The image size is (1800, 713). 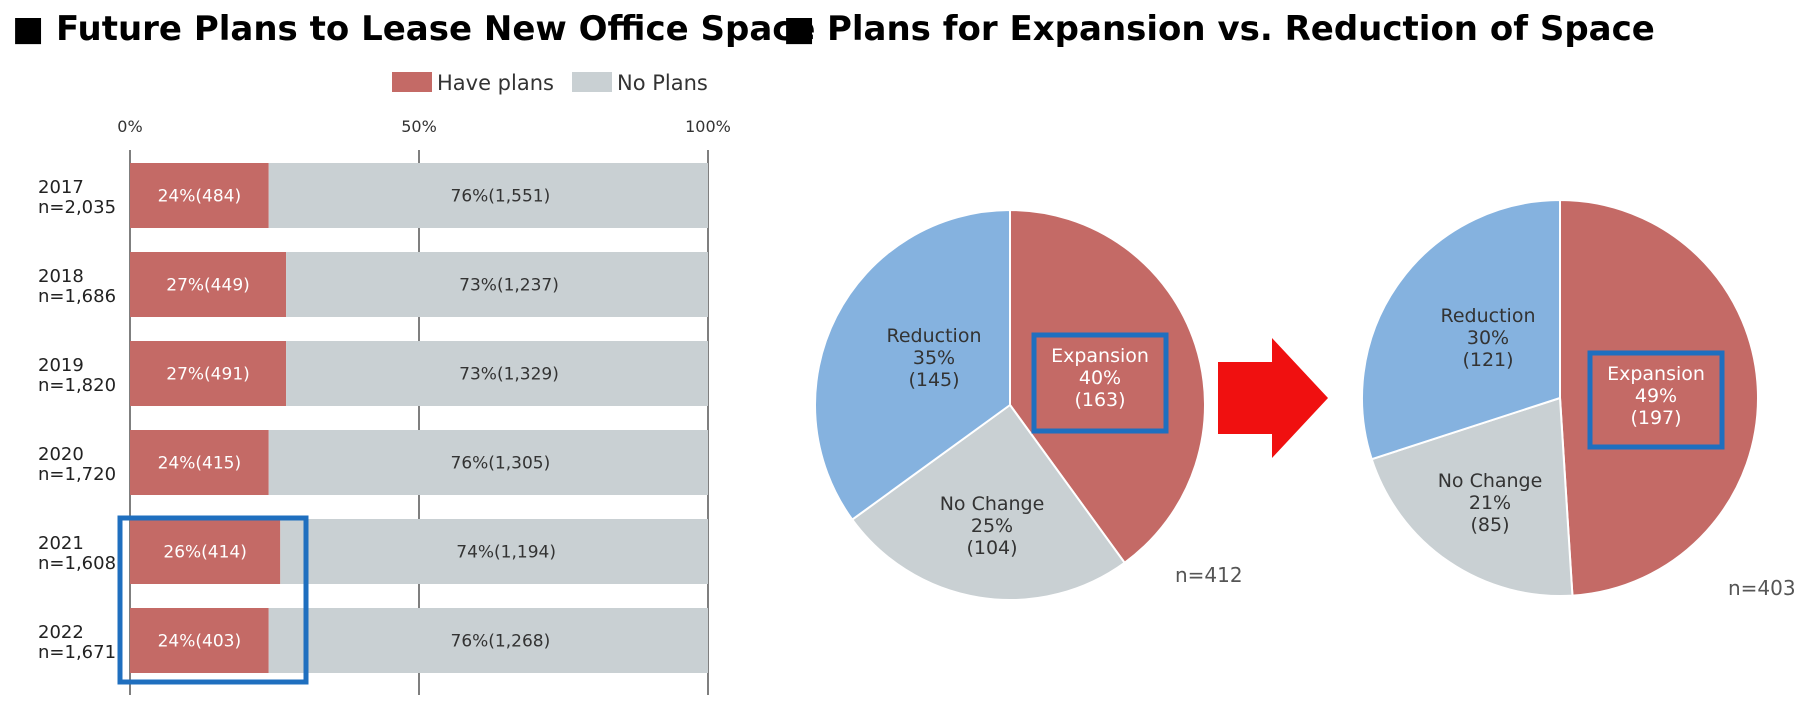 What do you see at coordinates (1490, 503) in the screenshot?
I see `pie-label-no-change: 21%` at bounding box center [1490, 503].